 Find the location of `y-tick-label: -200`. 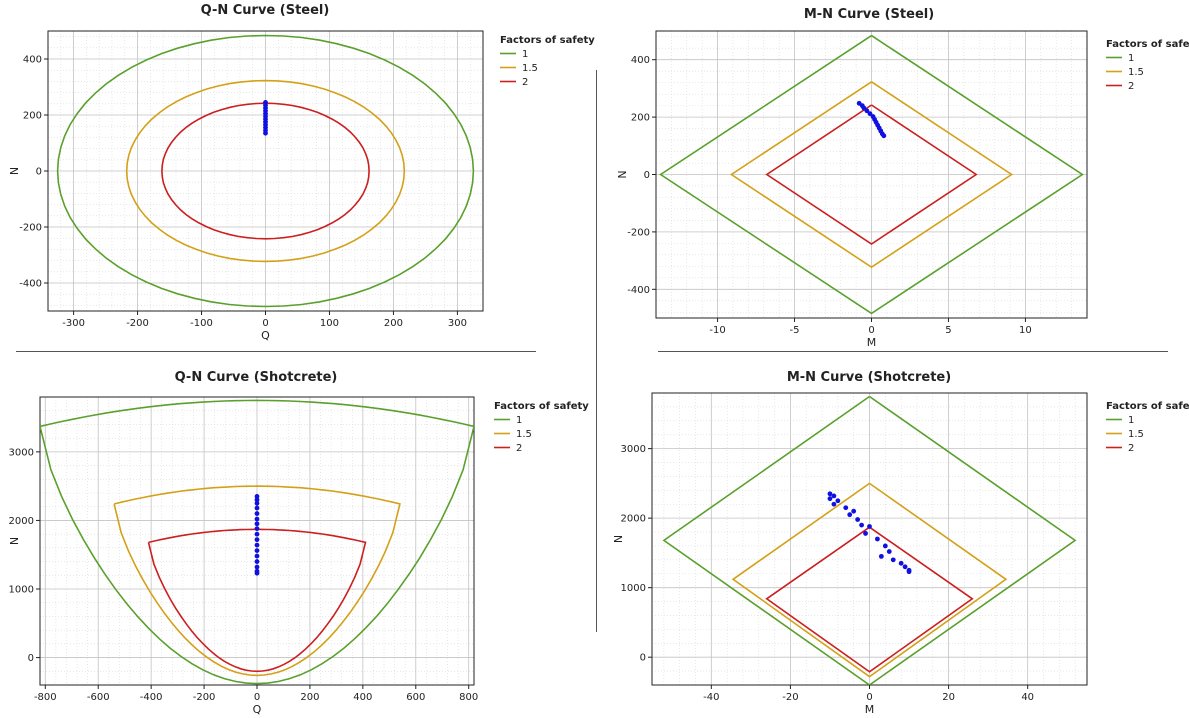

y-tick-label: -200 is located at coordinates (638, 232).